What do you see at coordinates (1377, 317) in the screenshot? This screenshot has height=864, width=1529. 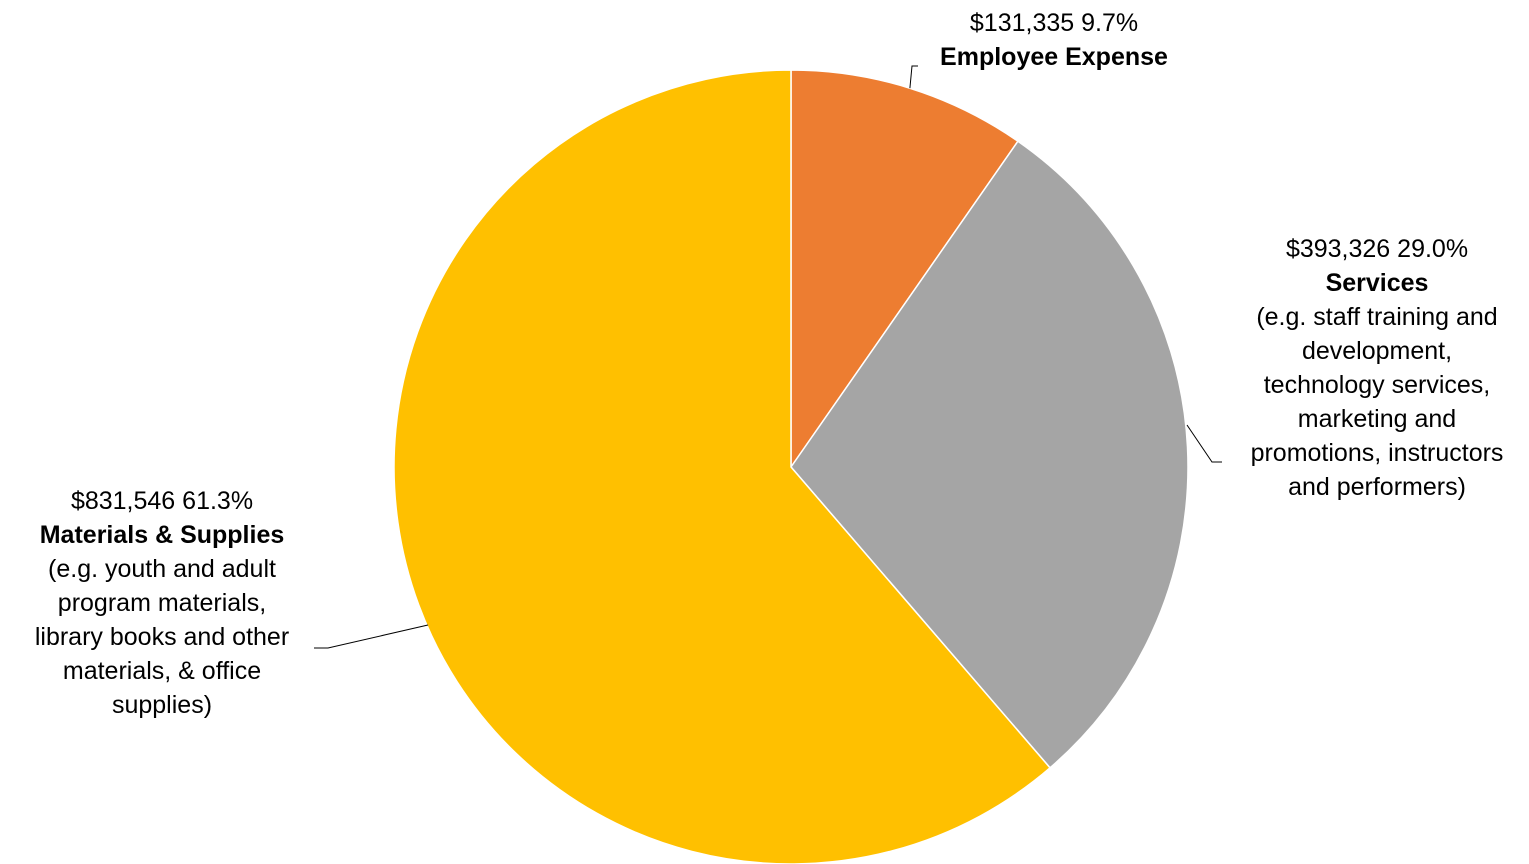 I see `slice-description-line: (e.g. staff training and` at bounding box center [1377, 317].